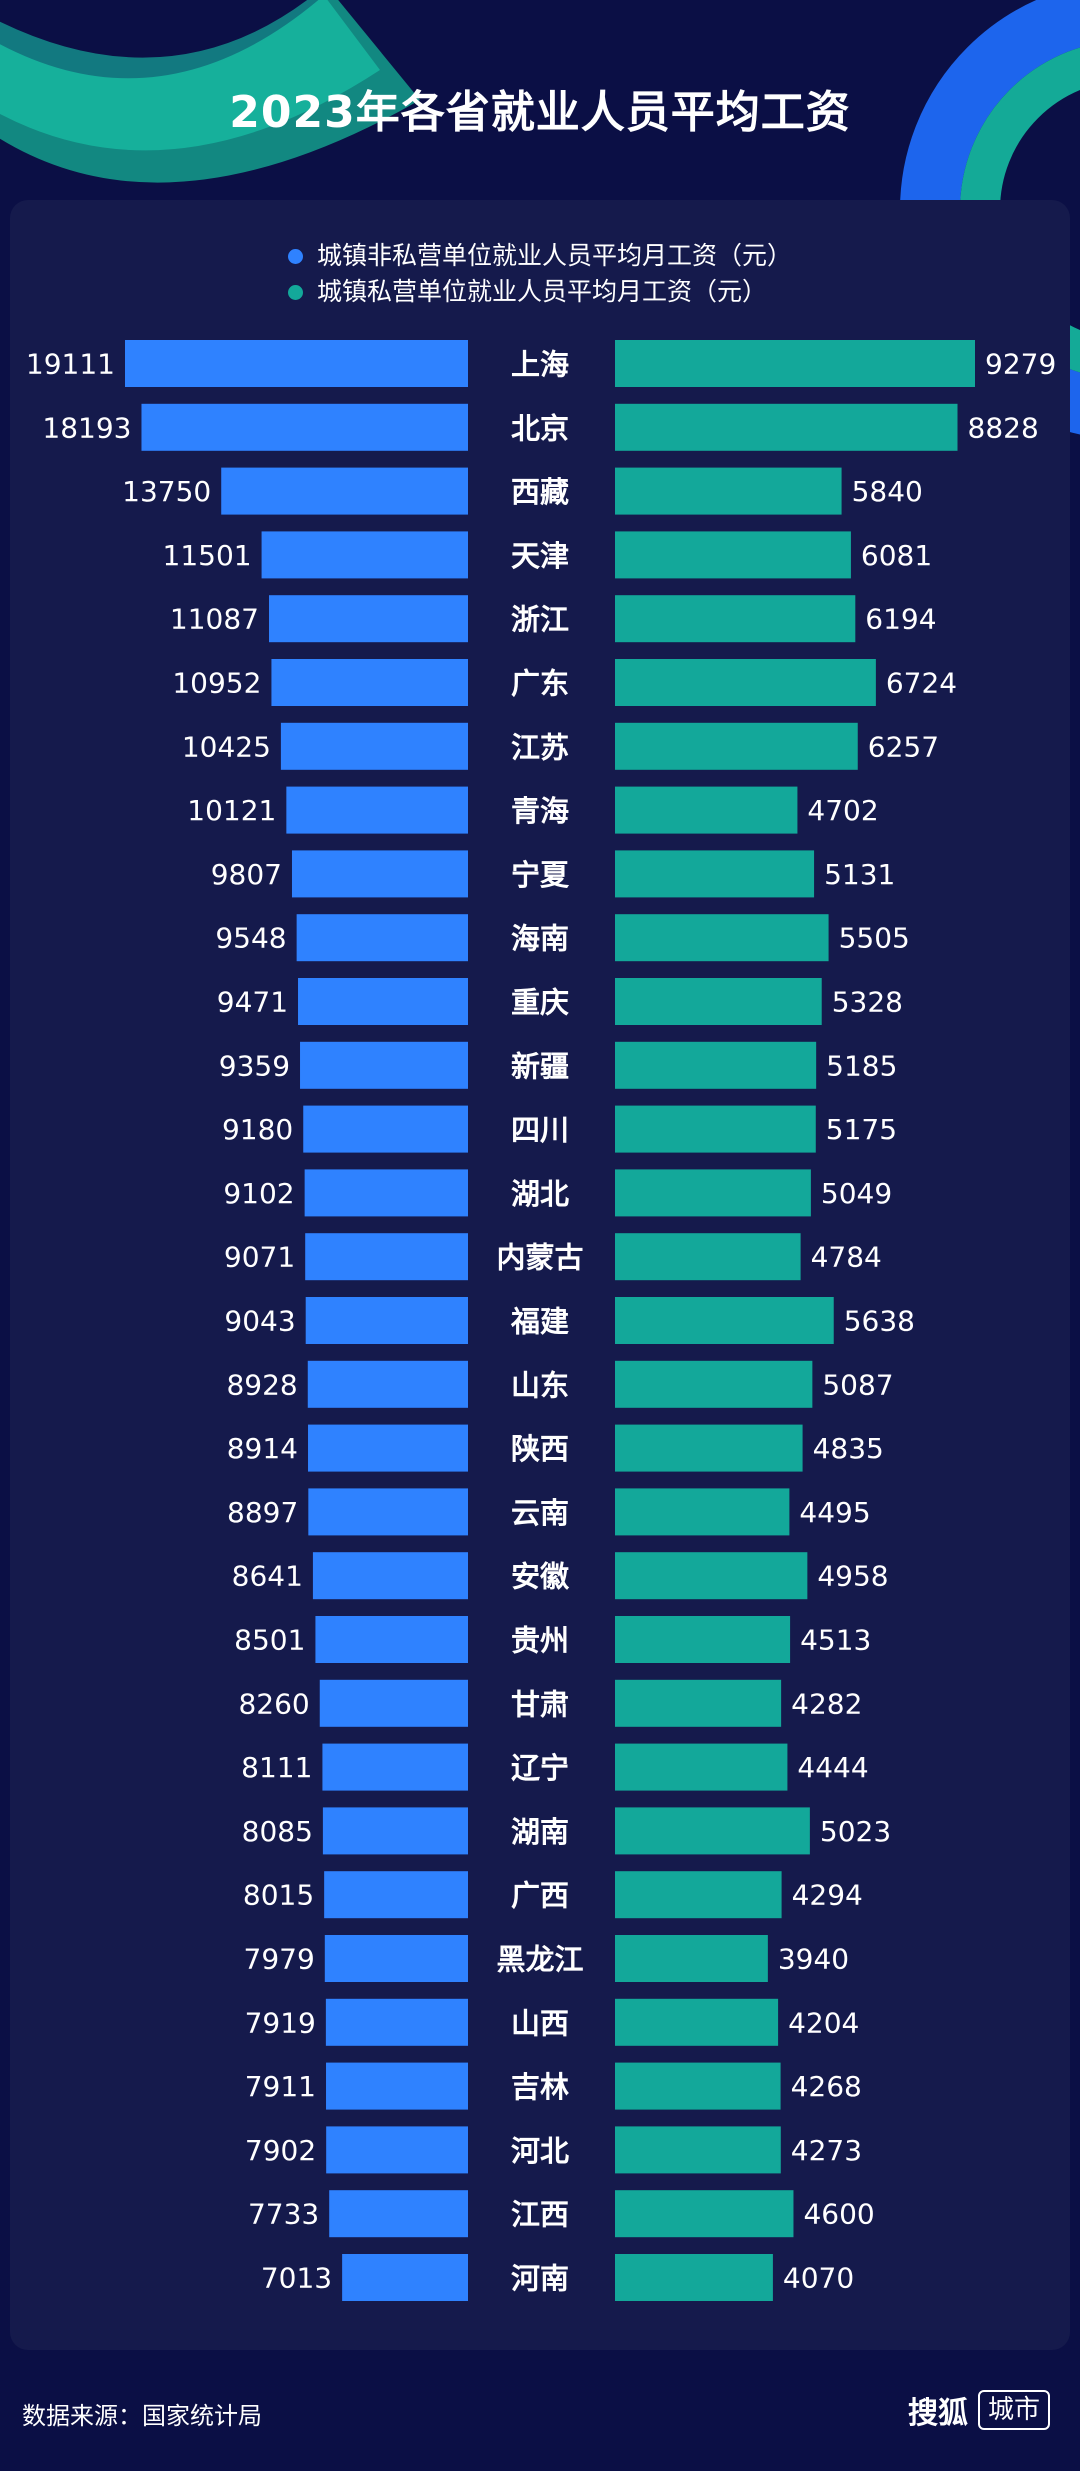 The width and height of the screenshot is (1080, 2471). Describe the element at coordinates (540, 492) in the screenshot. I see `category-label-2: 西藏` at that location.